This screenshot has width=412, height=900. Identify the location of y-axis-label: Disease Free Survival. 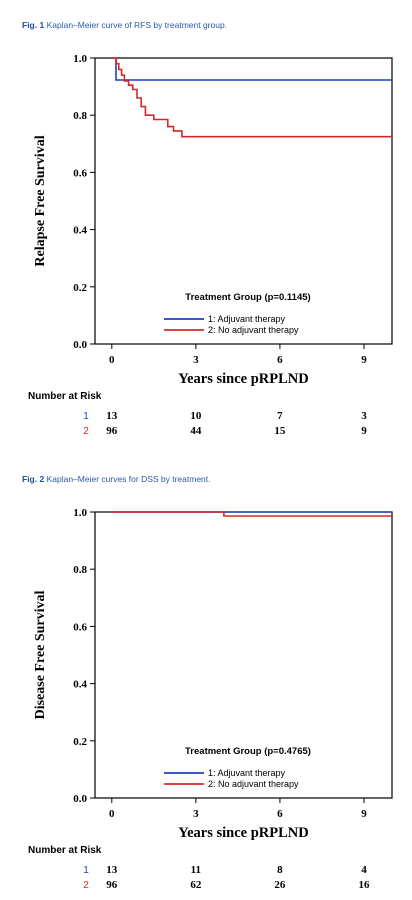
(40, 654).